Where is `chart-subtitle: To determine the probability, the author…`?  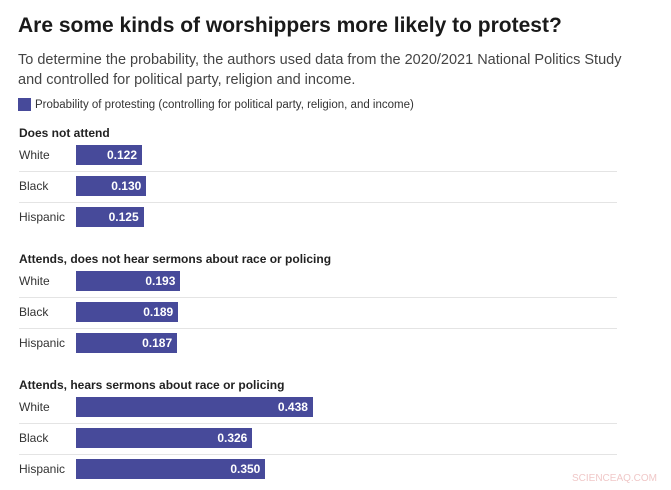
chart-subtitle: To determine the probability, the author… is located at coordinates (320, 70).